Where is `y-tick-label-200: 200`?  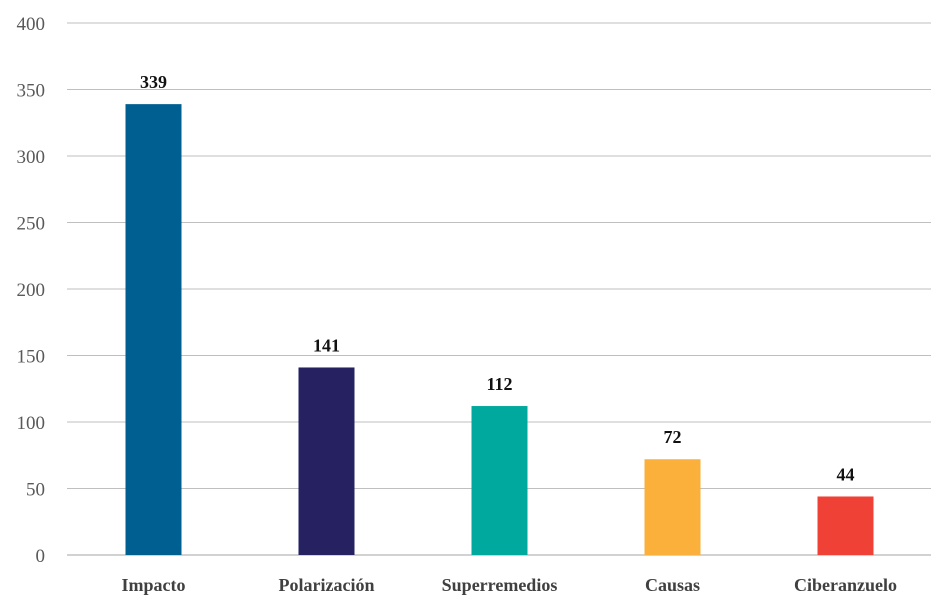
y-tick-label-200: 200 is located at coordinates (31, 290).